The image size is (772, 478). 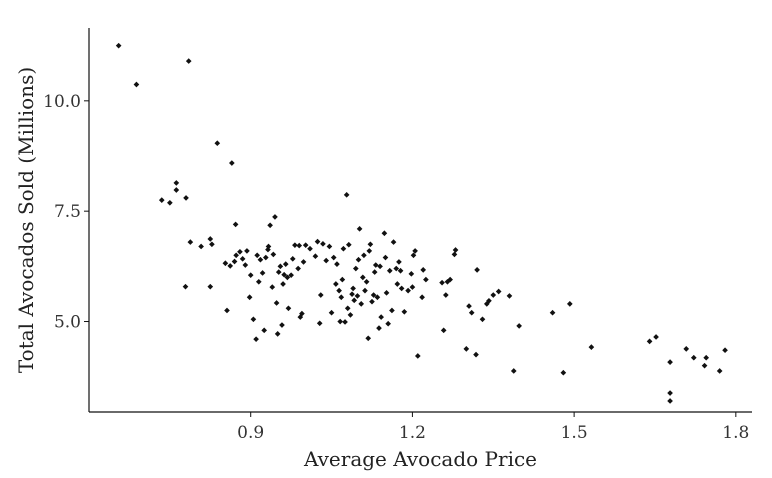 I want to click on x-tick-label: 1.2, so click(x=412, y=433).